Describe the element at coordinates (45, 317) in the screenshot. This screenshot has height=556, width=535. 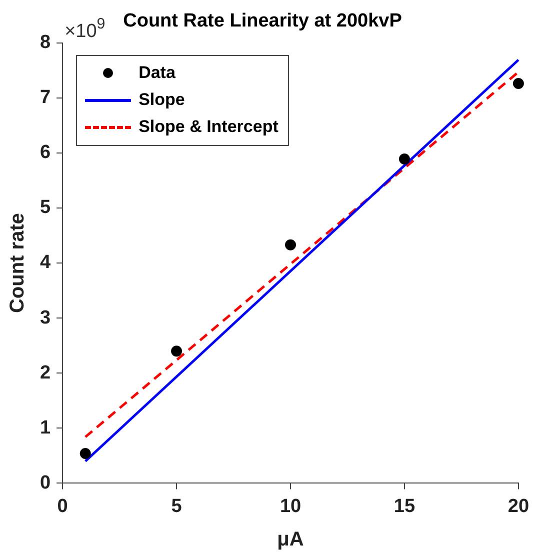
I see `y-tick-label: 3` at that location.